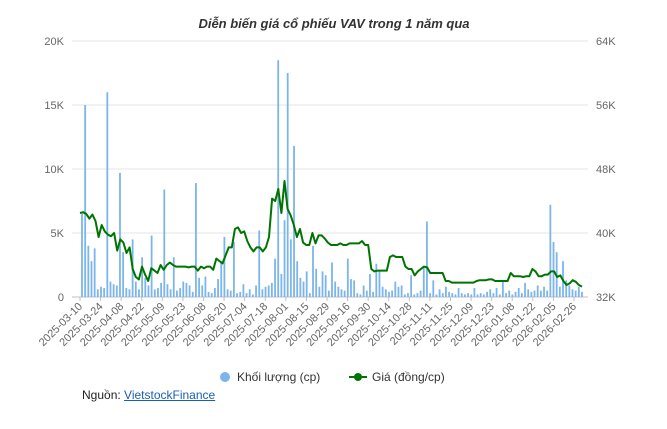 The height and width of the screenshot is (429, 667). What do you see at coordinates (170, 395) in the screenshot?
I see `source-link: VietstockFinance` at bounding box center [170, 395].